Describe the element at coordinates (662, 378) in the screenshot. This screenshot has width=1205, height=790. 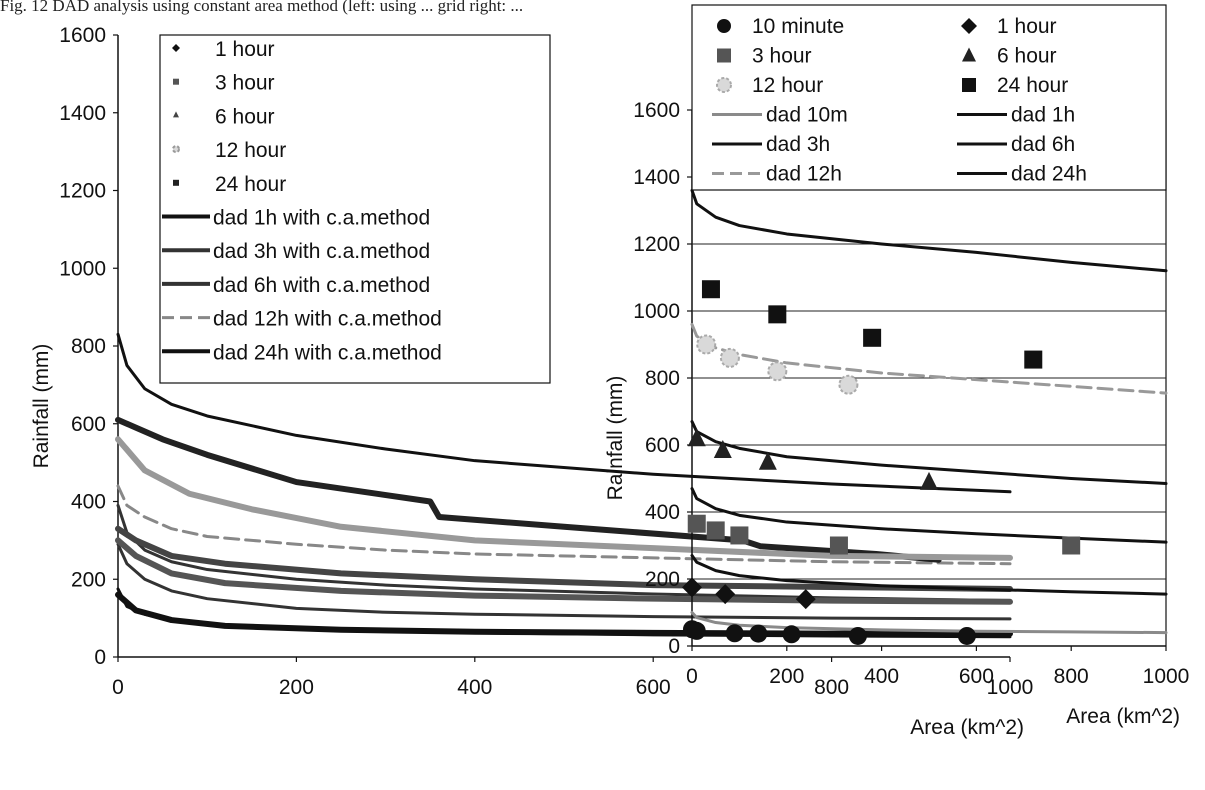
I see `y-tick-label: 800` at that location.